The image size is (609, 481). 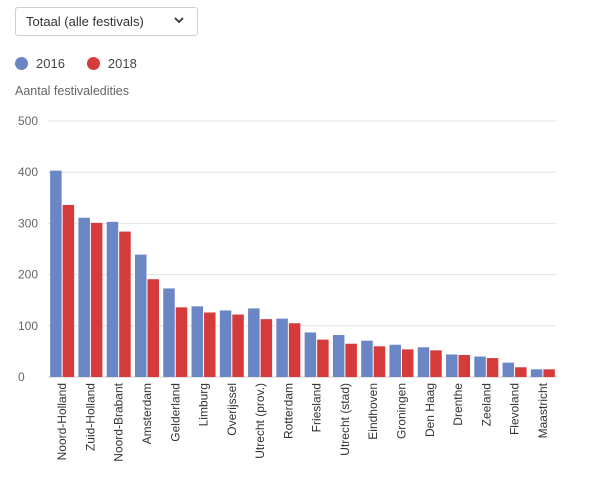 I want to click on x-tick-label: Gelderland, so click(x=175, y=412).